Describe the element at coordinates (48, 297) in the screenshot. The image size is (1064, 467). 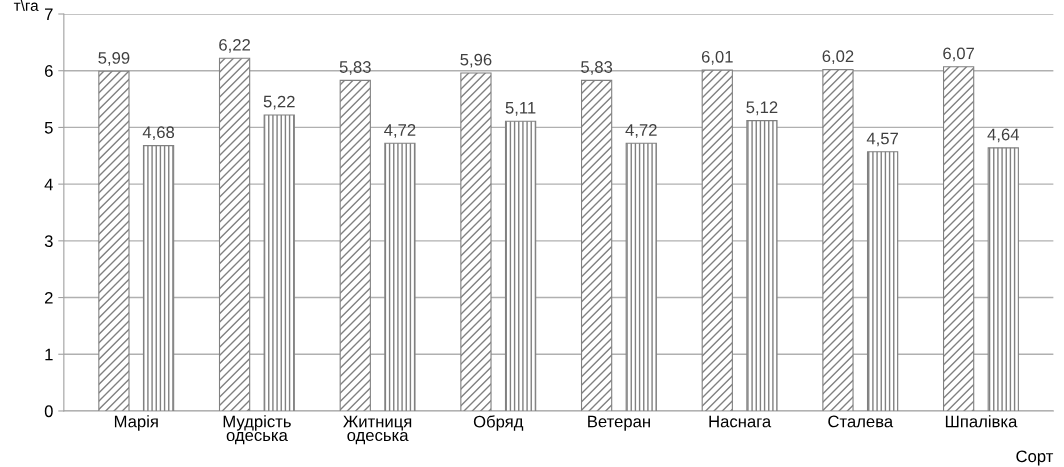
I see `y-tick-label: 2` at that location.